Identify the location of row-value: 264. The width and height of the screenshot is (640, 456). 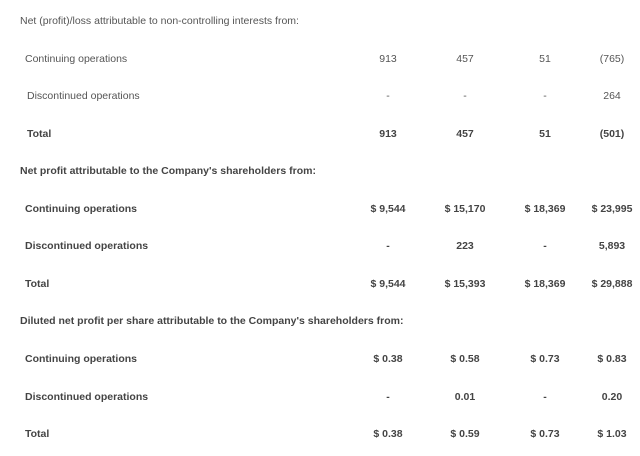
(612, 96).